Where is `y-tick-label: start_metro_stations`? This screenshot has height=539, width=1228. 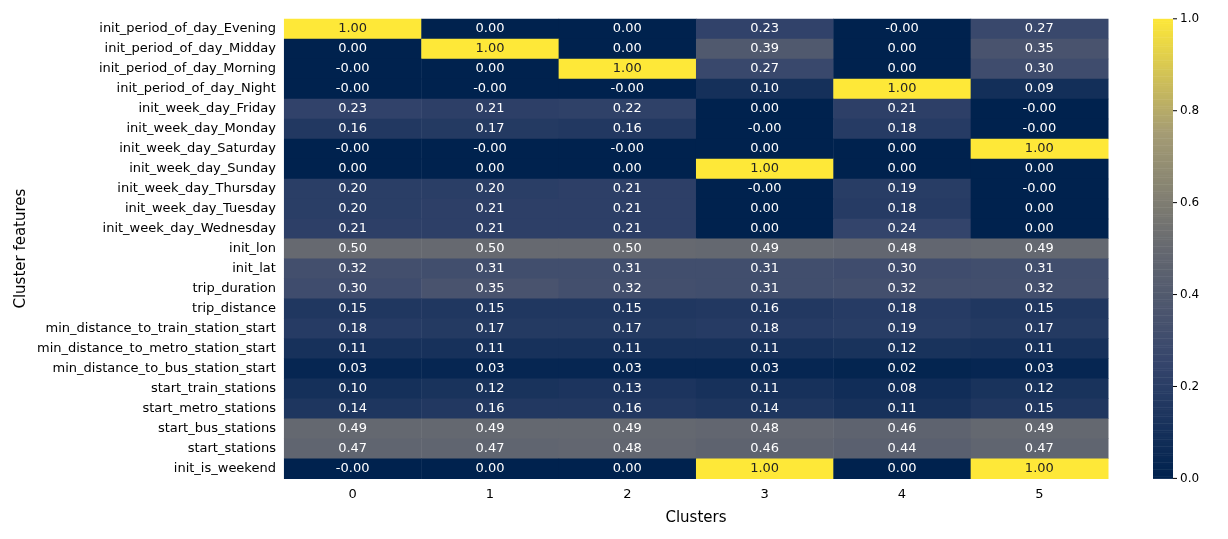
y-tick-label: start_metro_stations is located at coordinates (209, 407).